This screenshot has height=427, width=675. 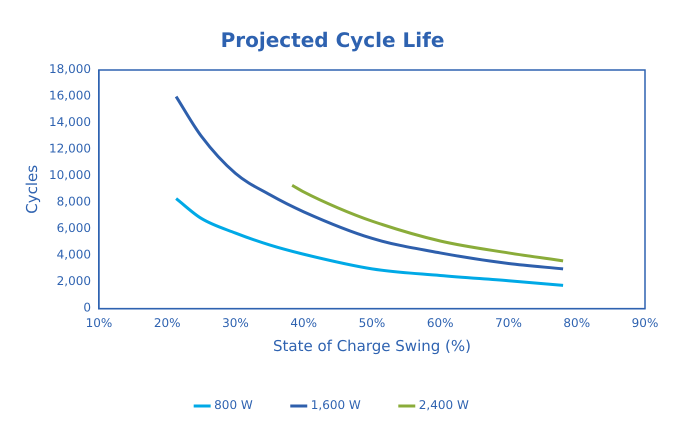 What do you see at coordinates (304, 323) in the screenshot?
I see `x-tick-label: 40%` at bounding box center [304, 323].